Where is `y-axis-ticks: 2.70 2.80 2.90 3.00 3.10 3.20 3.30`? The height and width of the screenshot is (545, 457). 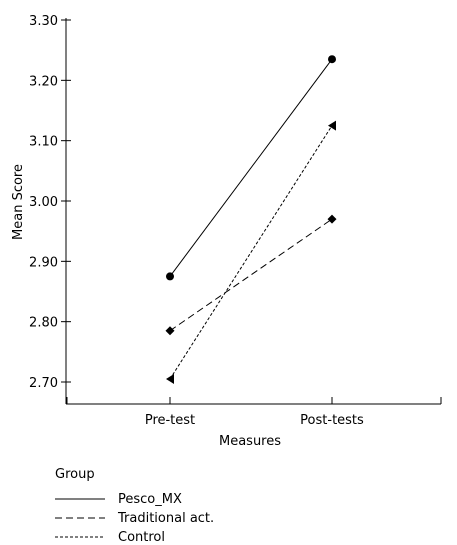
y-axis-ticks: 2.70 2.80 2.90 3.00 3.10 3.20 3.30 is located at coordinates (50, 202).